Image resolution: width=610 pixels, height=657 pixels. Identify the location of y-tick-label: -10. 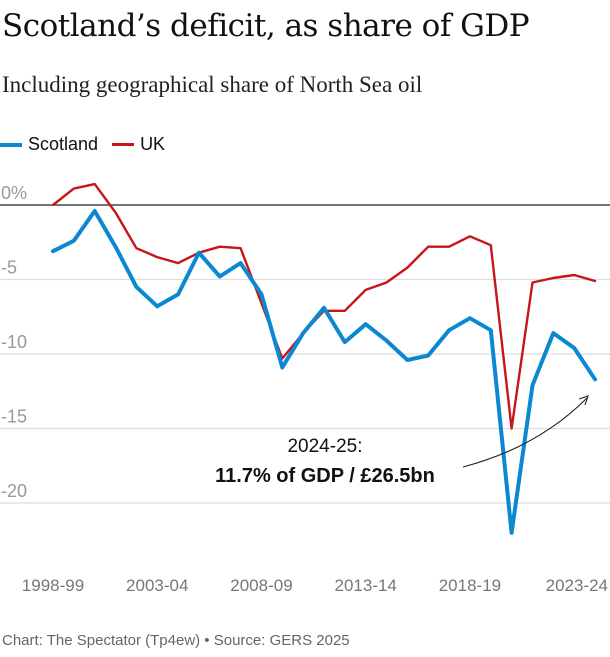
(14, 342).